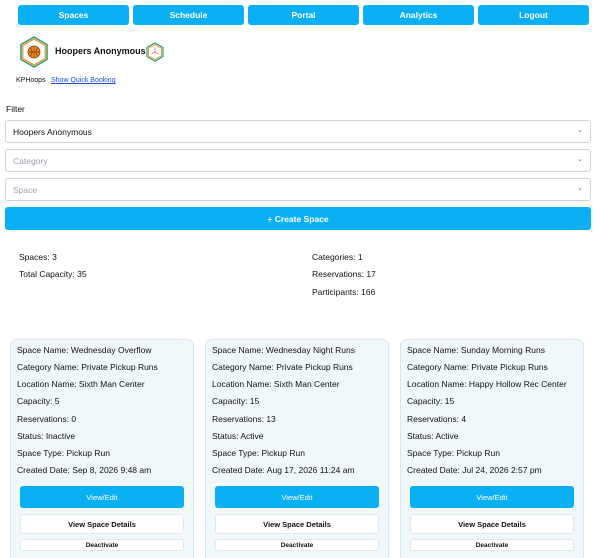  Describe the element at coordinates (284, 350) in the screenshot. I see `space-name: Space Name: Wednesday Night Runs` at that location.